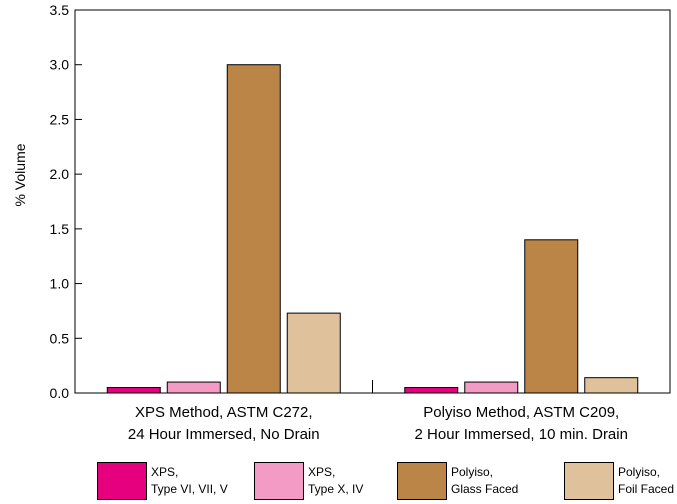 The image size is (677, 504). What do you see at coordinates (189, 481) in the screenshot?
I see `legend-label: XPS, Type VI, VII, V` at bounding box center [189, 481].